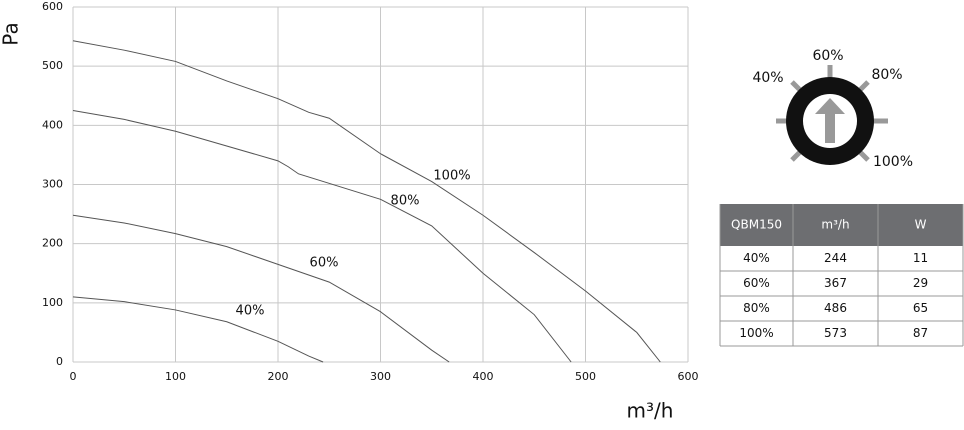 This screenshot has height=430, width=964. Describe the element at coordinates (278, 376) in the screenshot. I see `x-tick-label: 200` at that location.